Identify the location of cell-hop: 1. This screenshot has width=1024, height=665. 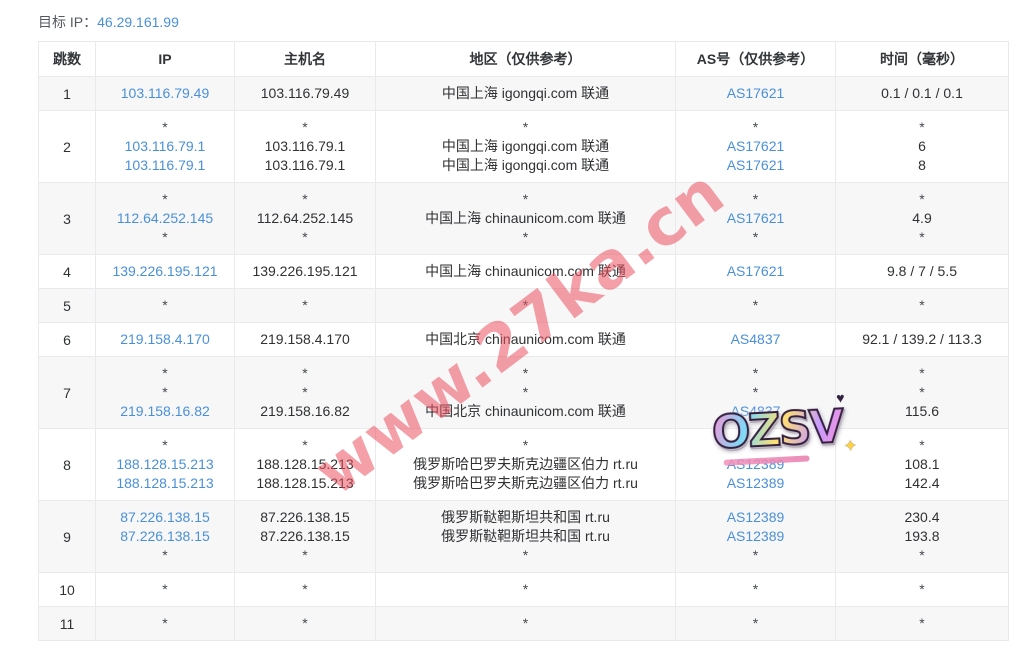
(67, 93).